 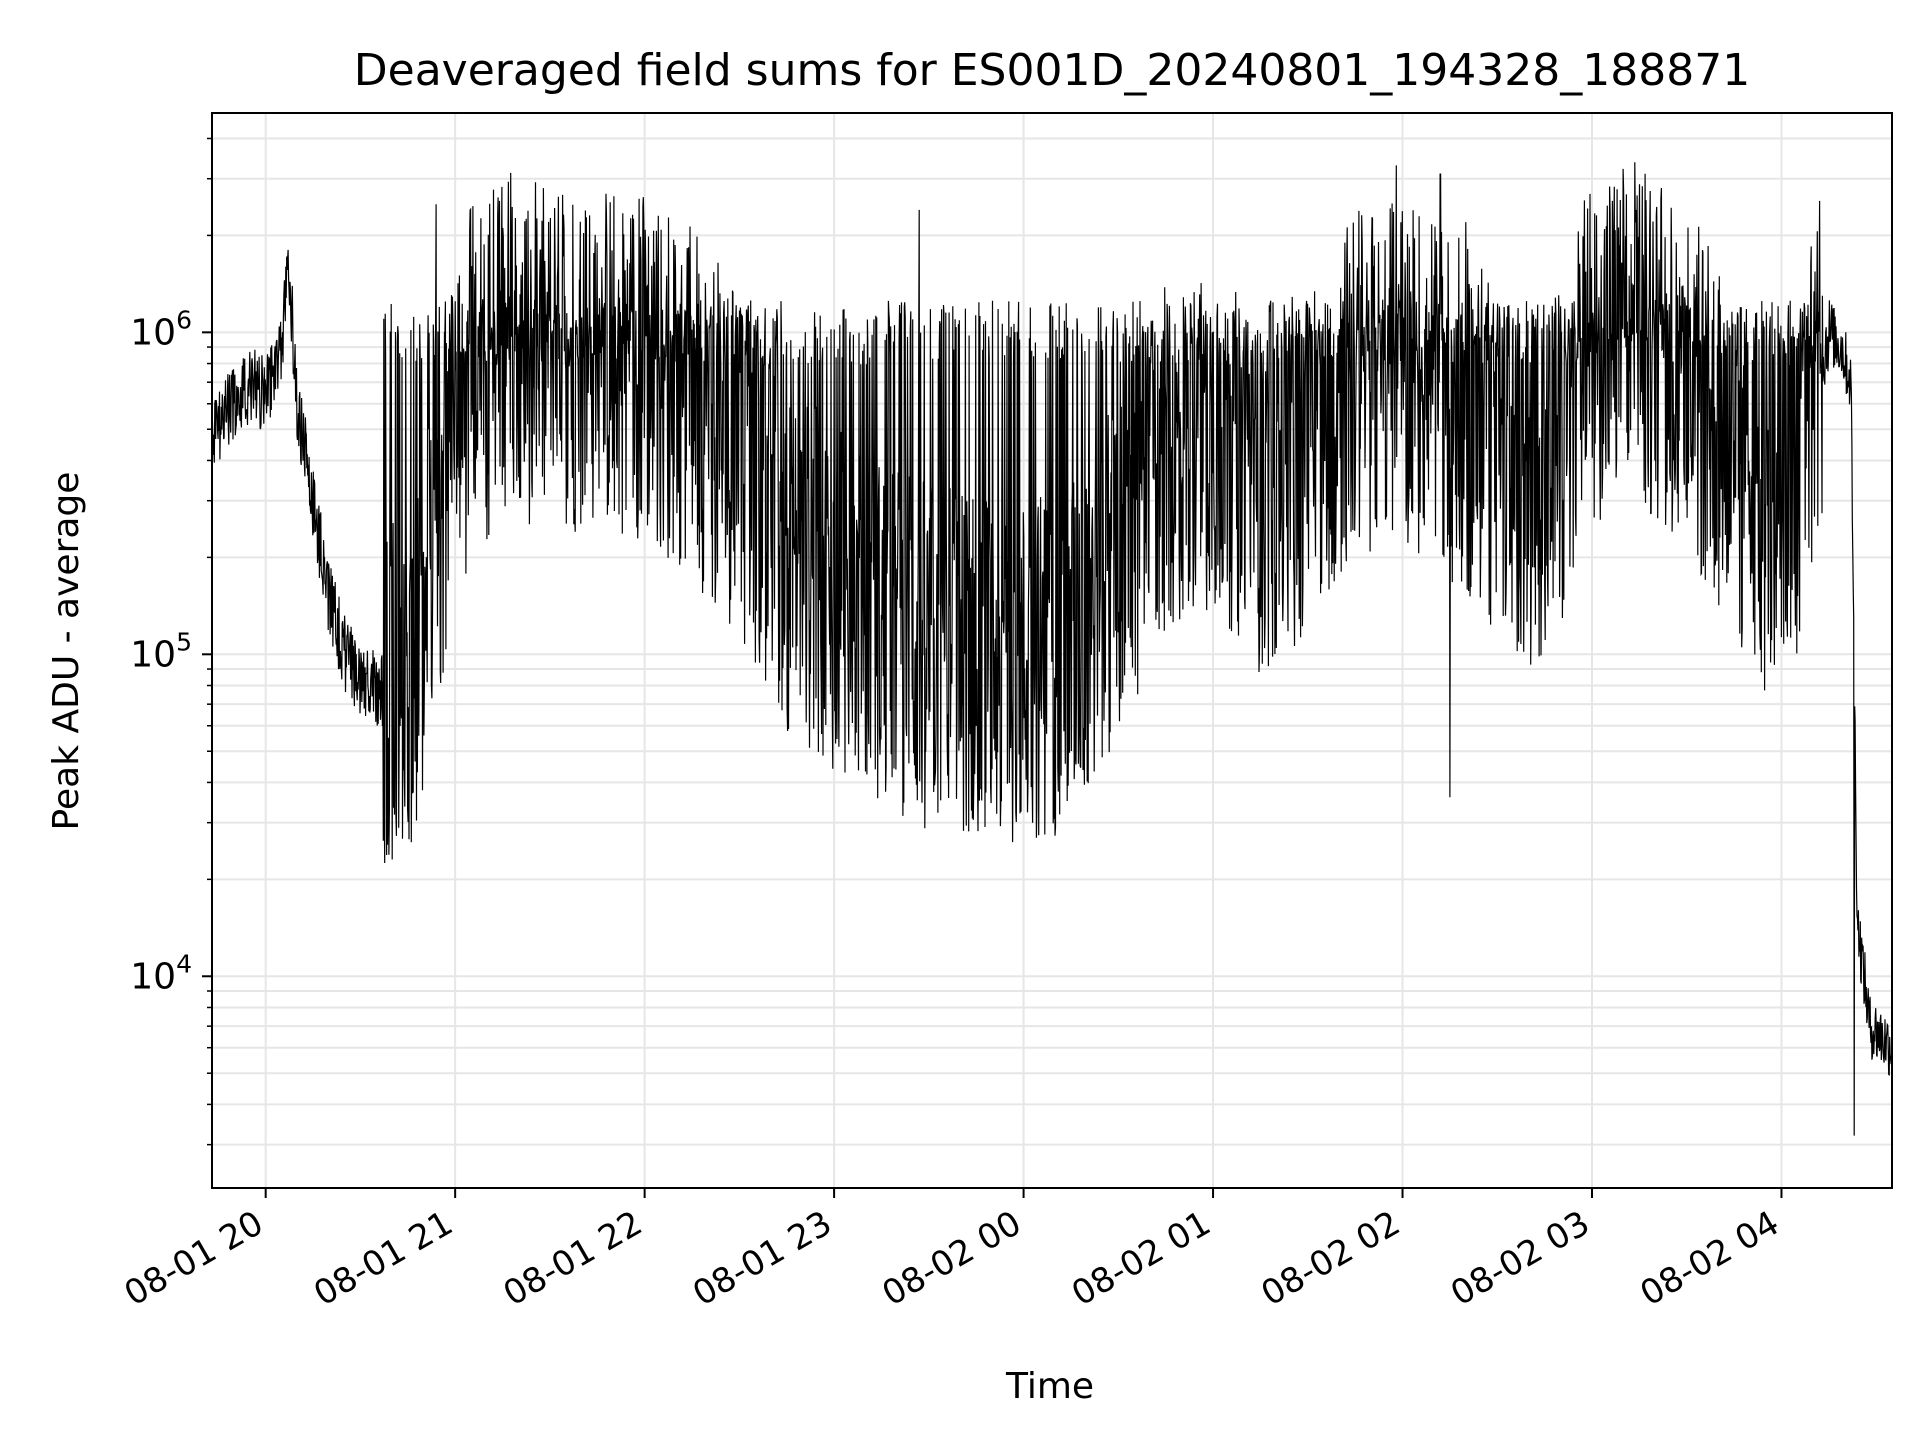 What do you see at coordinates (66, 651) in the screenshot?
I see `y-axis-label: Peak ADU - average` at bounding box center [66, 651].